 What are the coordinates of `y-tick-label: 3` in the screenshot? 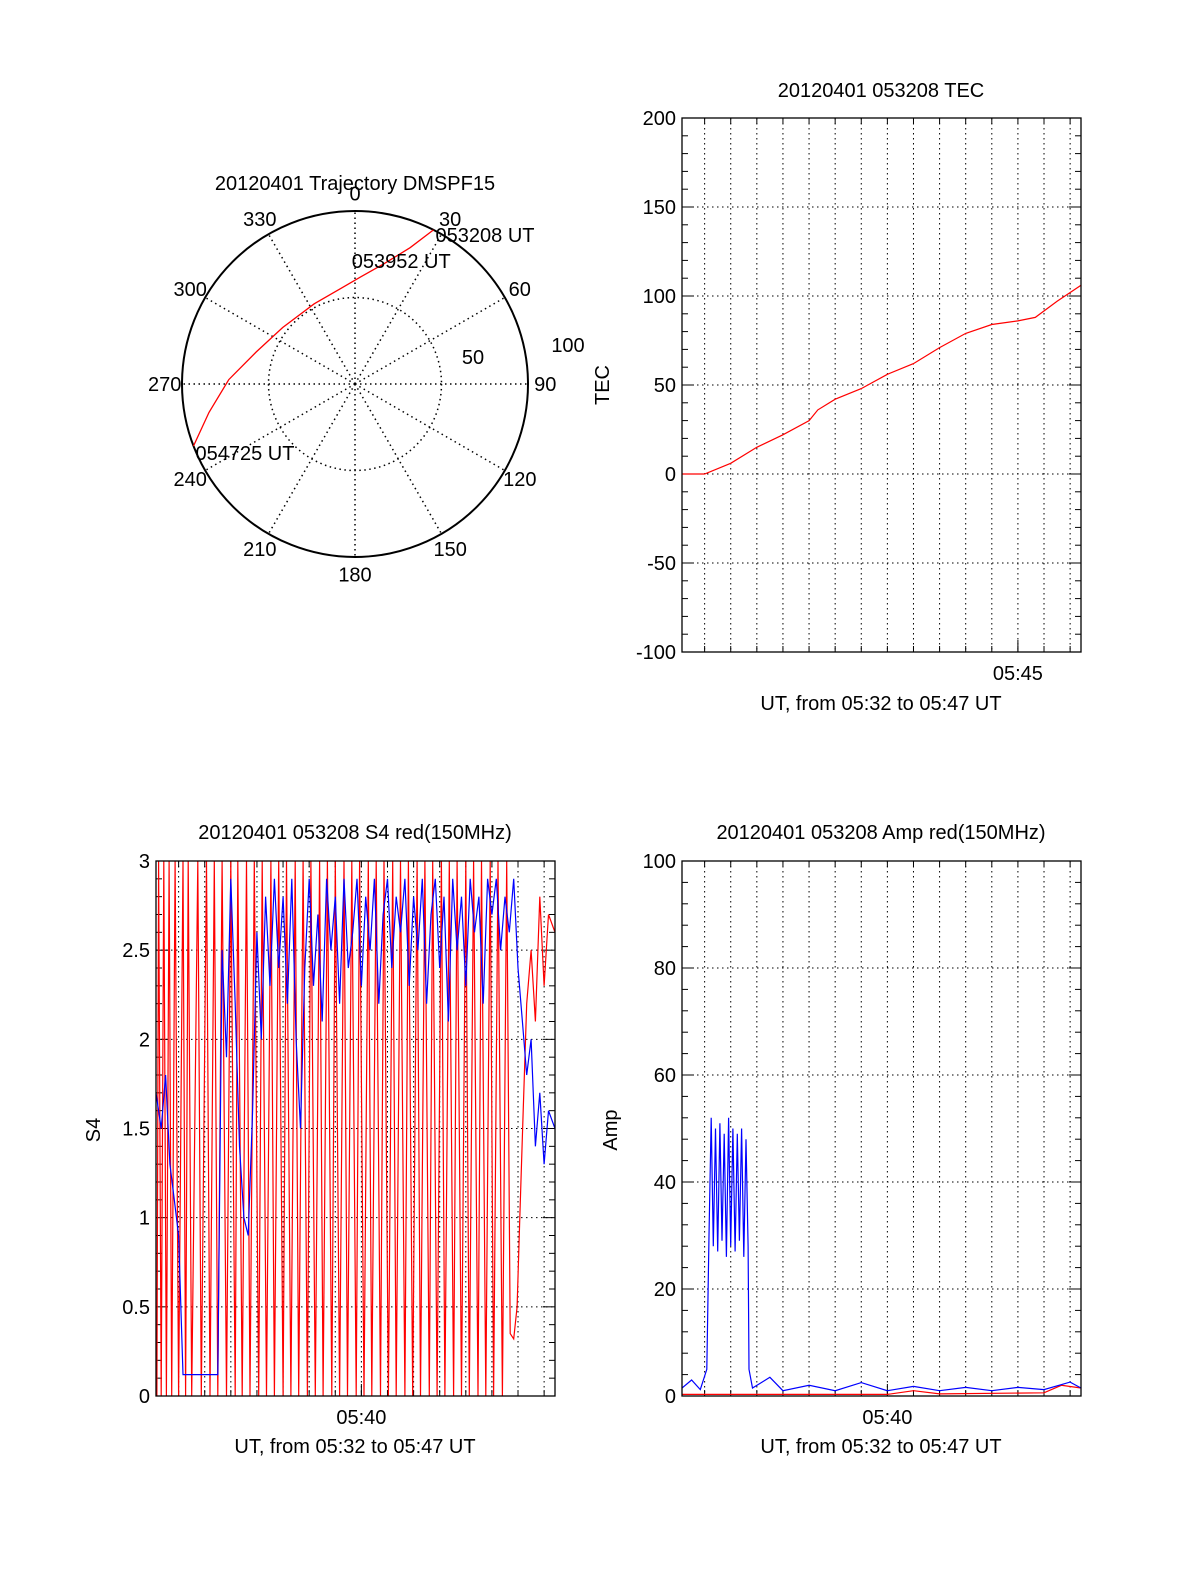 It's located at (144, 862).